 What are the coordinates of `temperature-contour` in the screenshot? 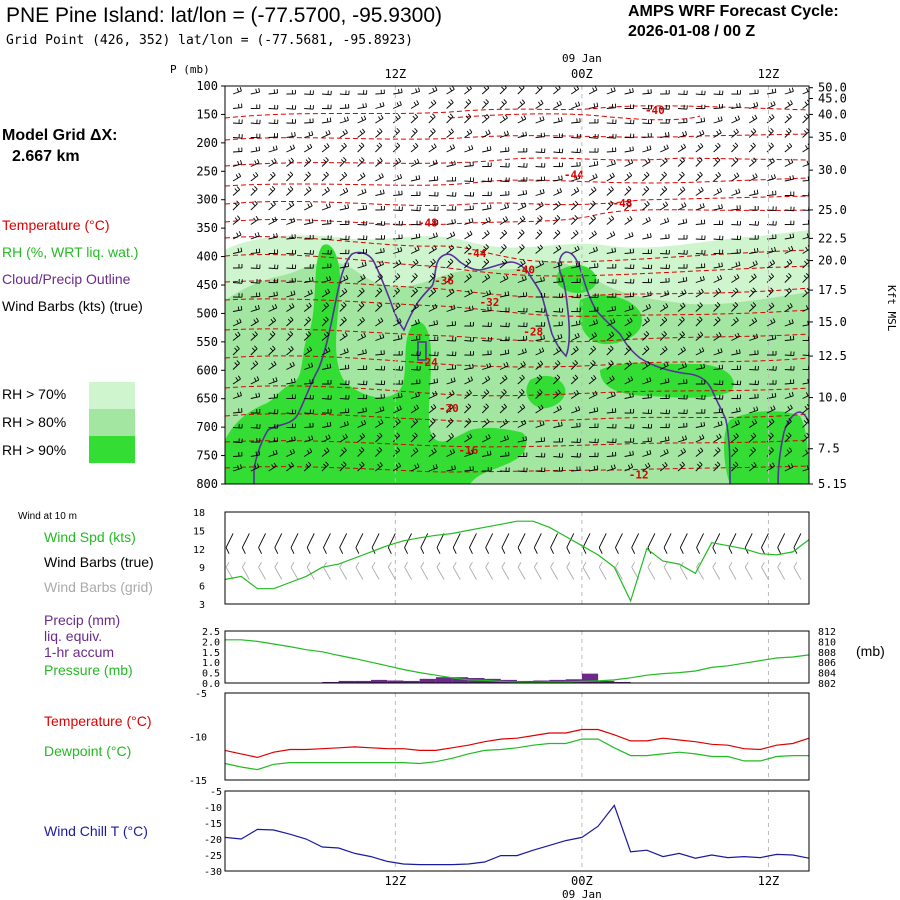 It's located at (517, 391).